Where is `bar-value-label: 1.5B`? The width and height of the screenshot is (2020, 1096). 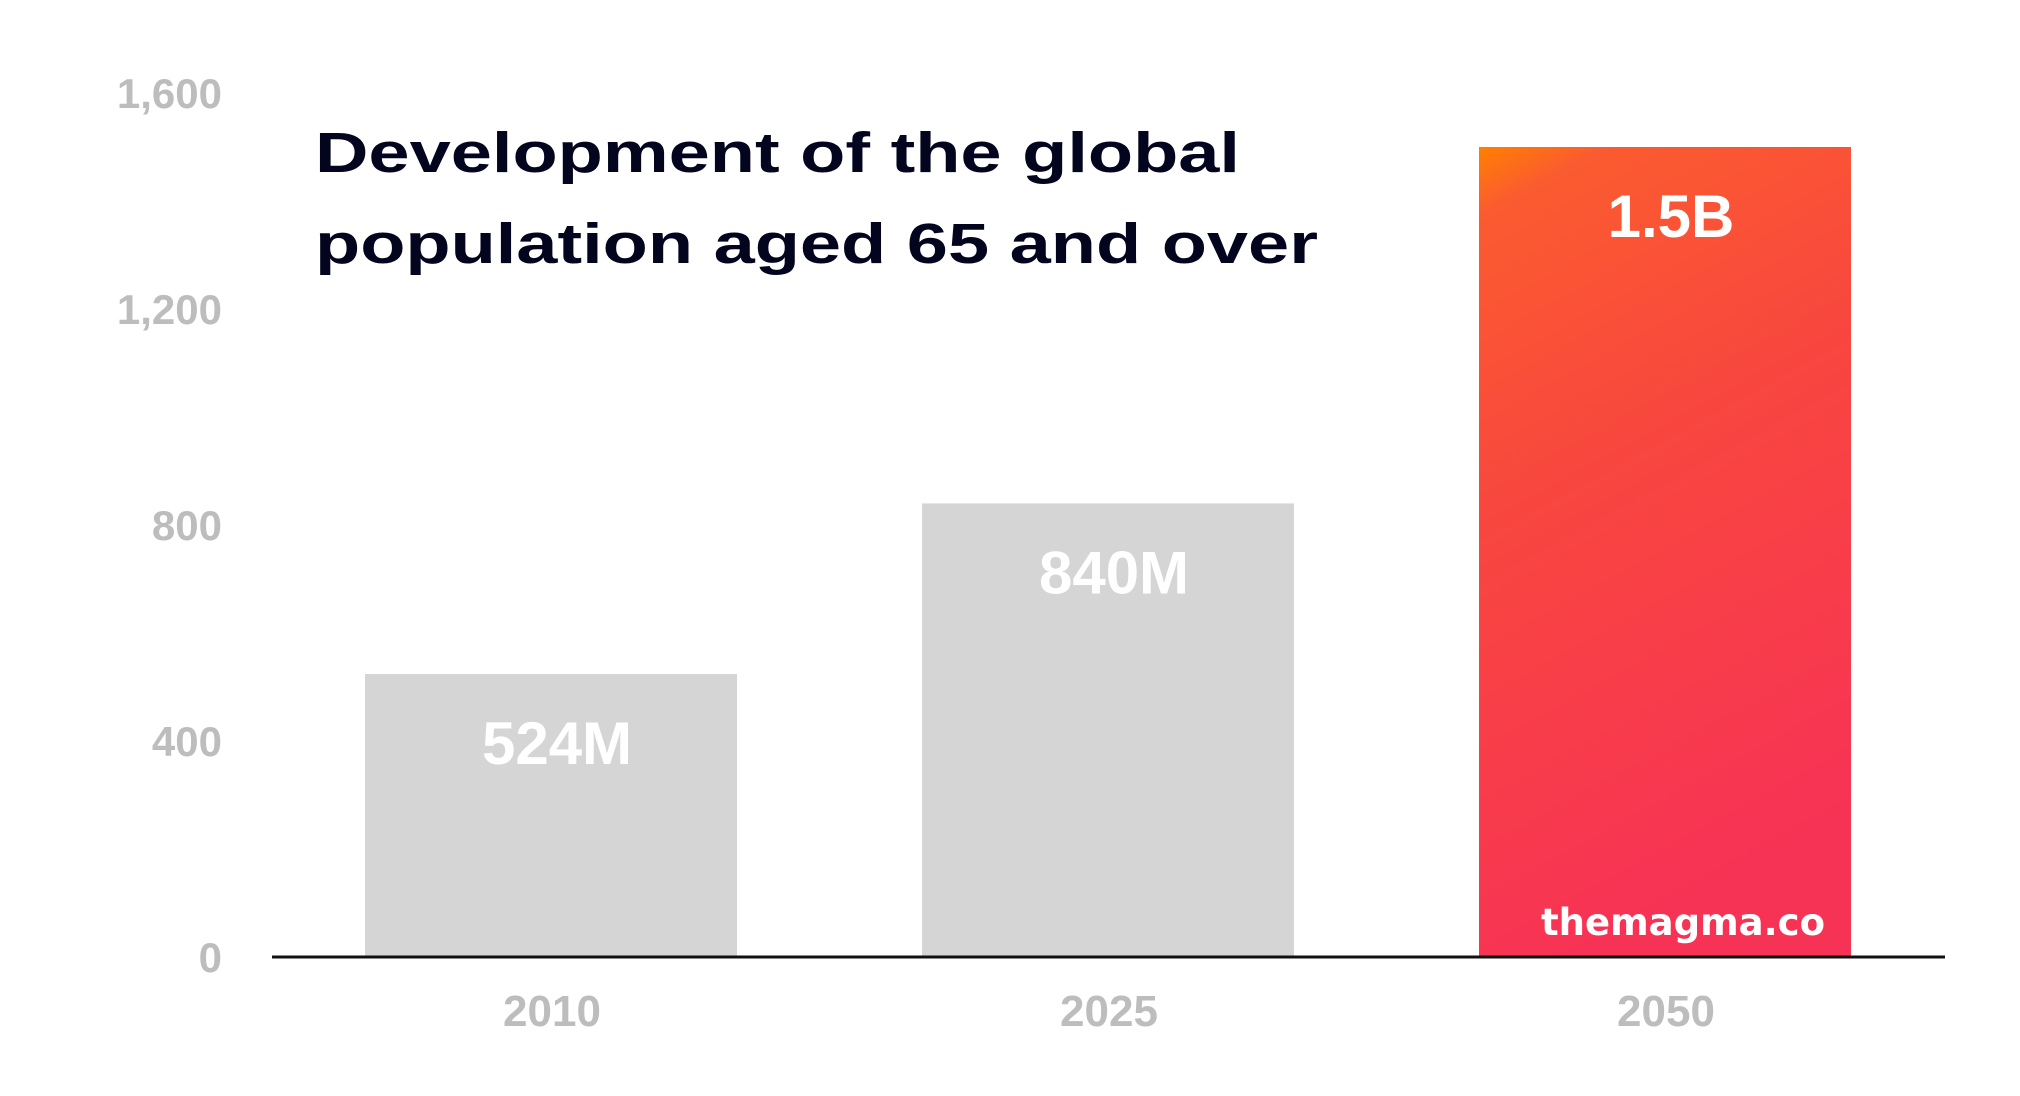 bar-value-label: 1.5B is located at coordinates (1671, 216).